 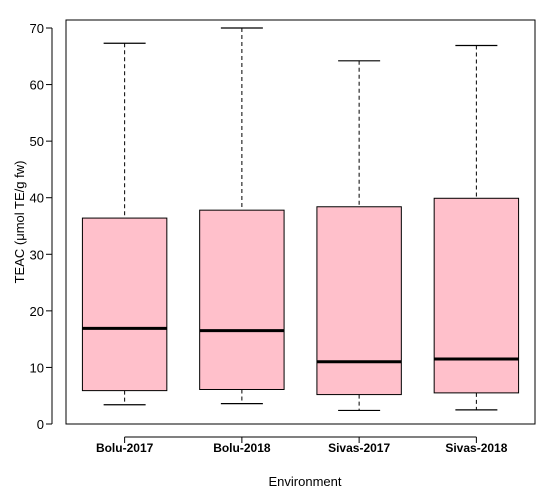 I want to click on y-axis-title: TEAC (μmol TE/g fw), so click(x=19, y=222).